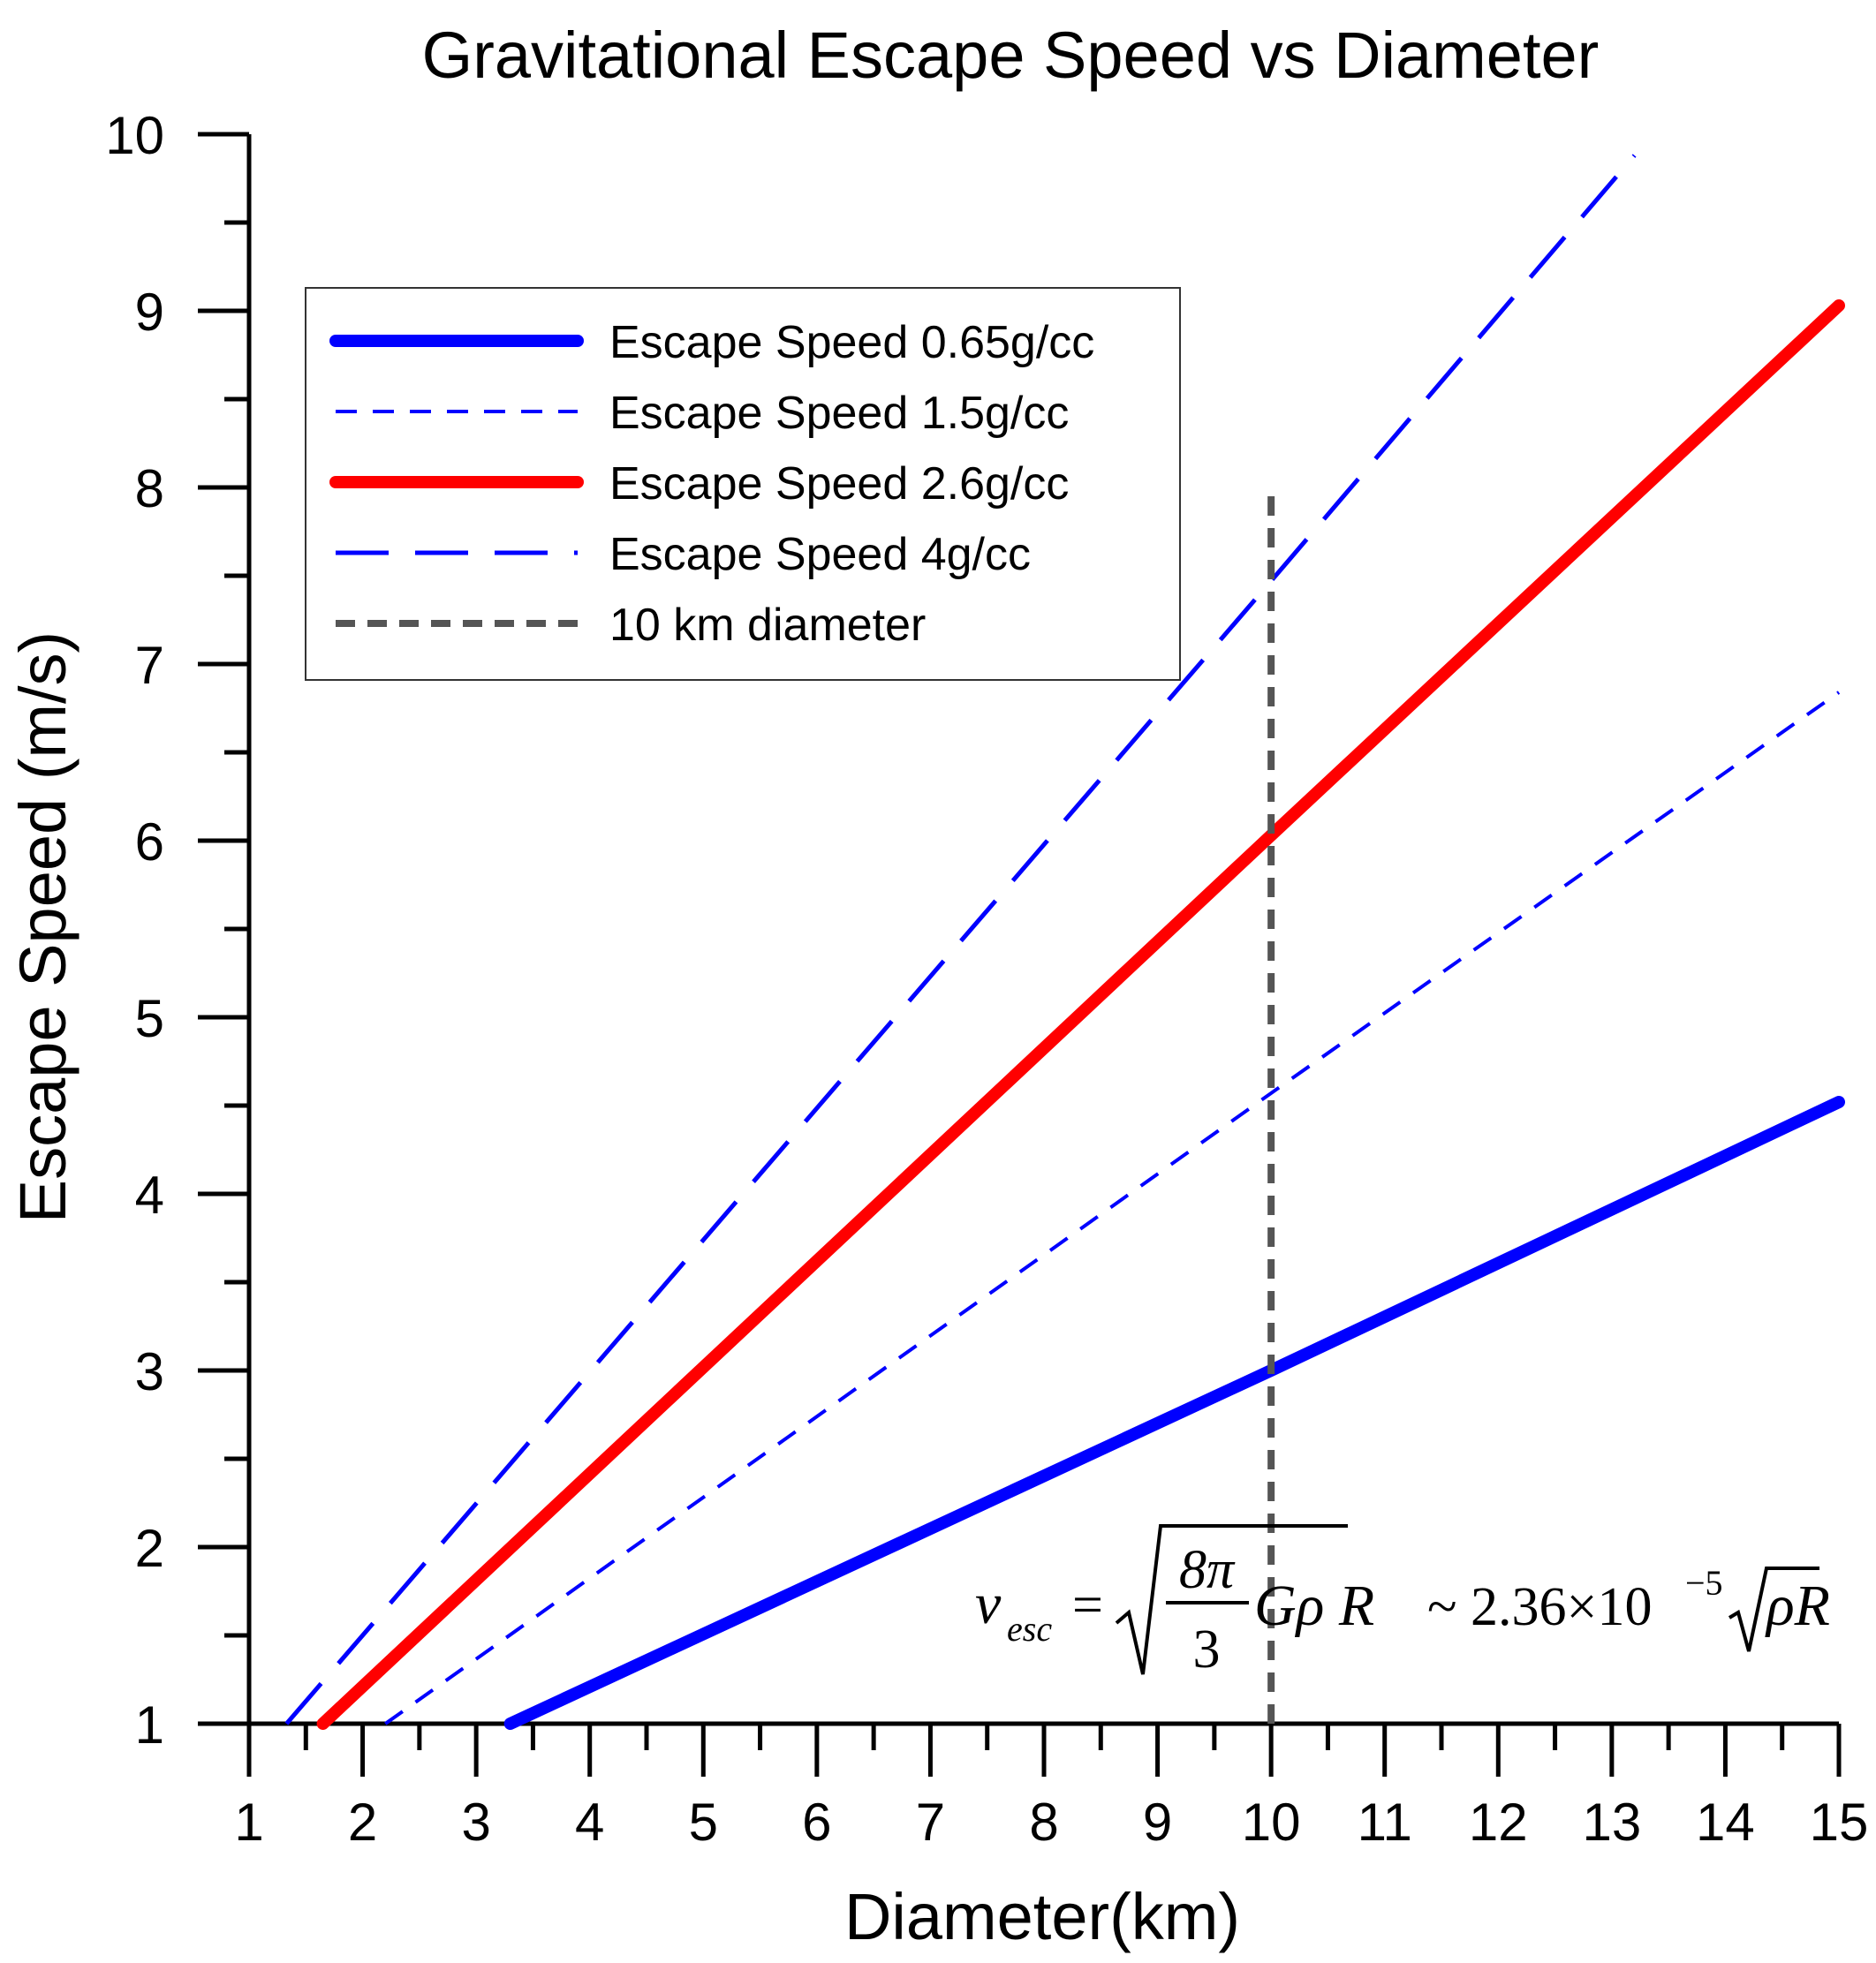 This screenshot has width=1876, height=1963. Describe the element at coordinates (1043, 1822) in the screenshot. I see `x-tick-label: 8` at that location.